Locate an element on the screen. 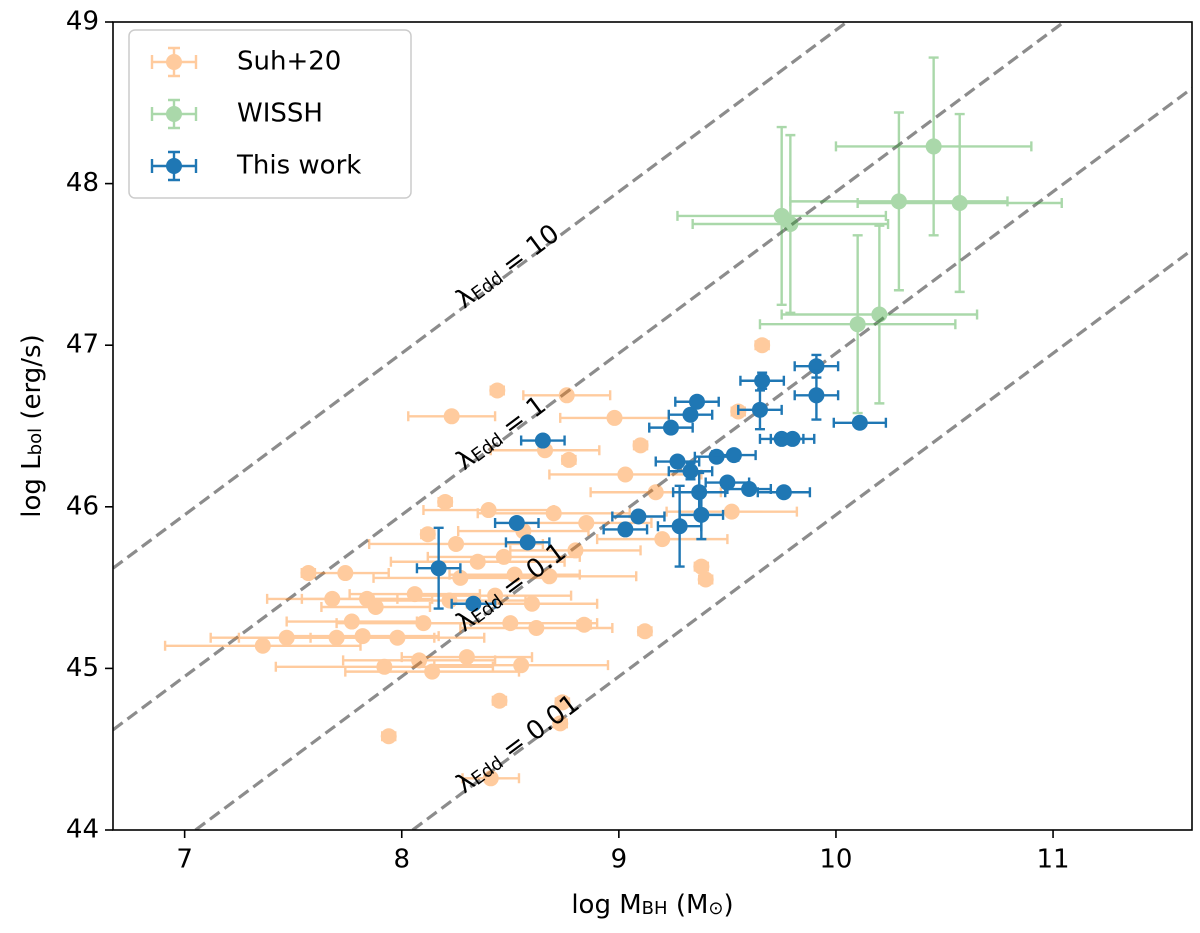 Image resolution: width=1200 pixels, height=933 pixels. x-tick-label: 8 is located at coordinates (401, 860).